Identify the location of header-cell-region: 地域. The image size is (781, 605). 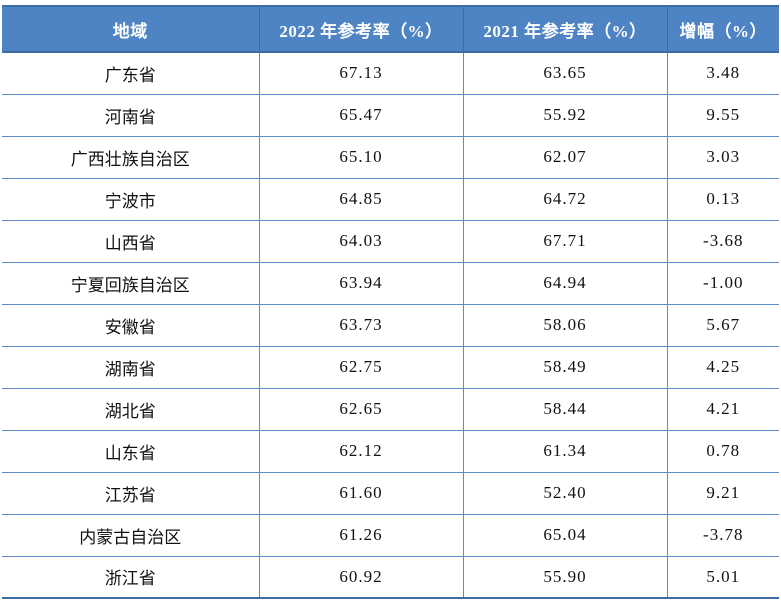
(130, 29).